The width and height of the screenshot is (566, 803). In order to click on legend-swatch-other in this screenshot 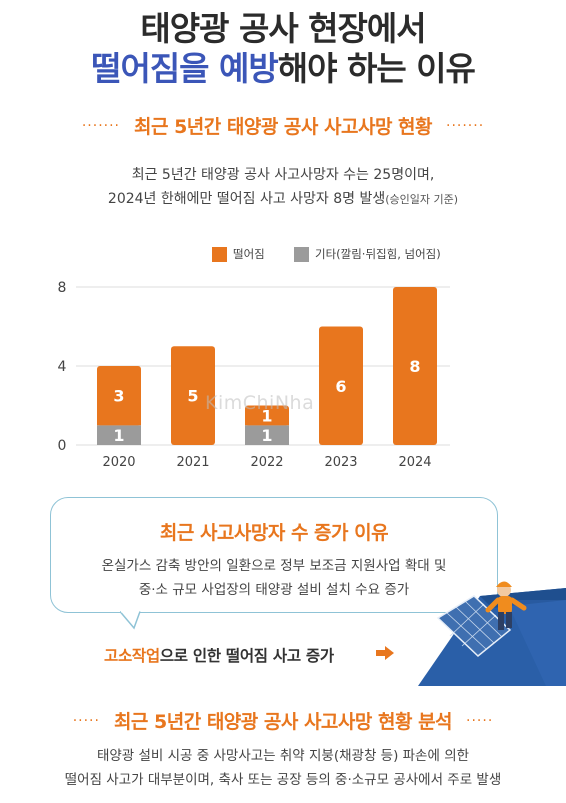, I will do `click(301, 254)`.